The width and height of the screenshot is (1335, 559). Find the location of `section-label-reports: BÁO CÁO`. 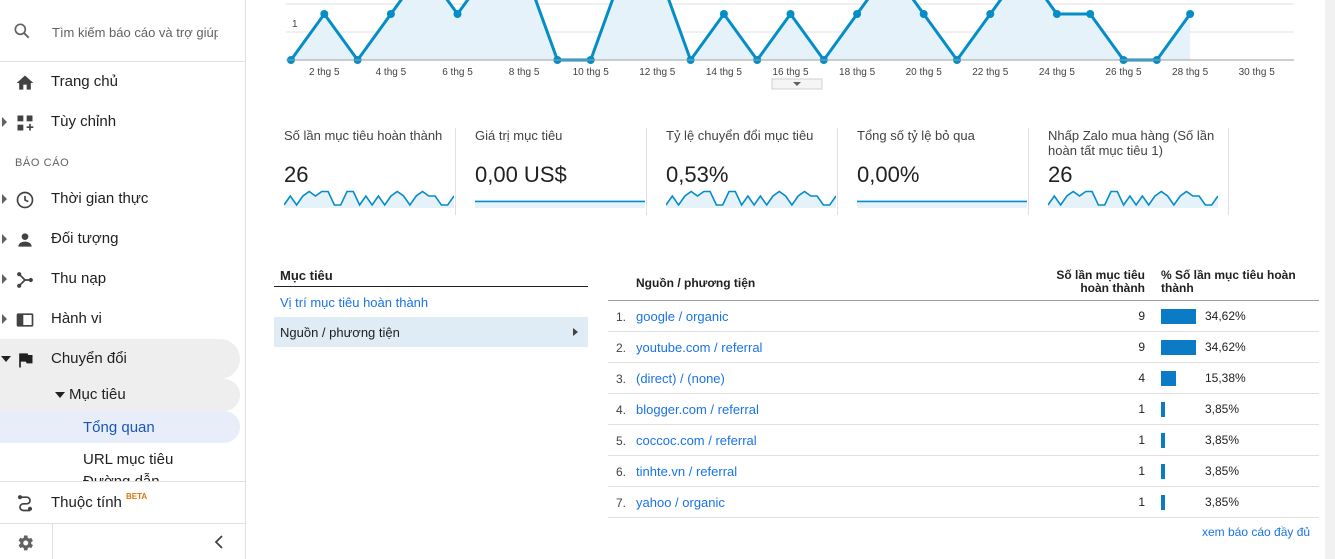

section-label-reports: BÁO CÁO is located at coordinates (42, 163).